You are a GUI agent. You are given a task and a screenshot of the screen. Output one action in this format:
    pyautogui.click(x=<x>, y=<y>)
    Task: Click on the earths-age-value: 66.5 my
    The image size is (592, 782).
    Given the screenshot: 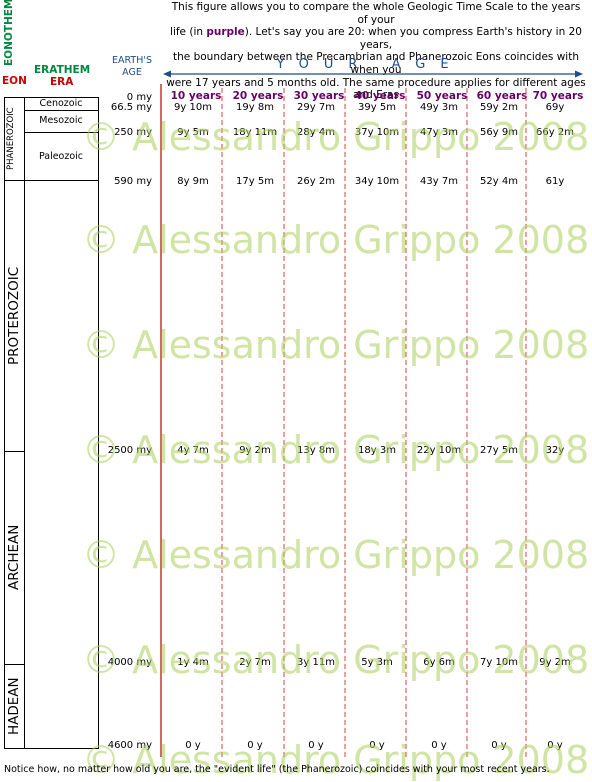 What is the action you would take?
    pyautogui.click(x=131, y=107)
    